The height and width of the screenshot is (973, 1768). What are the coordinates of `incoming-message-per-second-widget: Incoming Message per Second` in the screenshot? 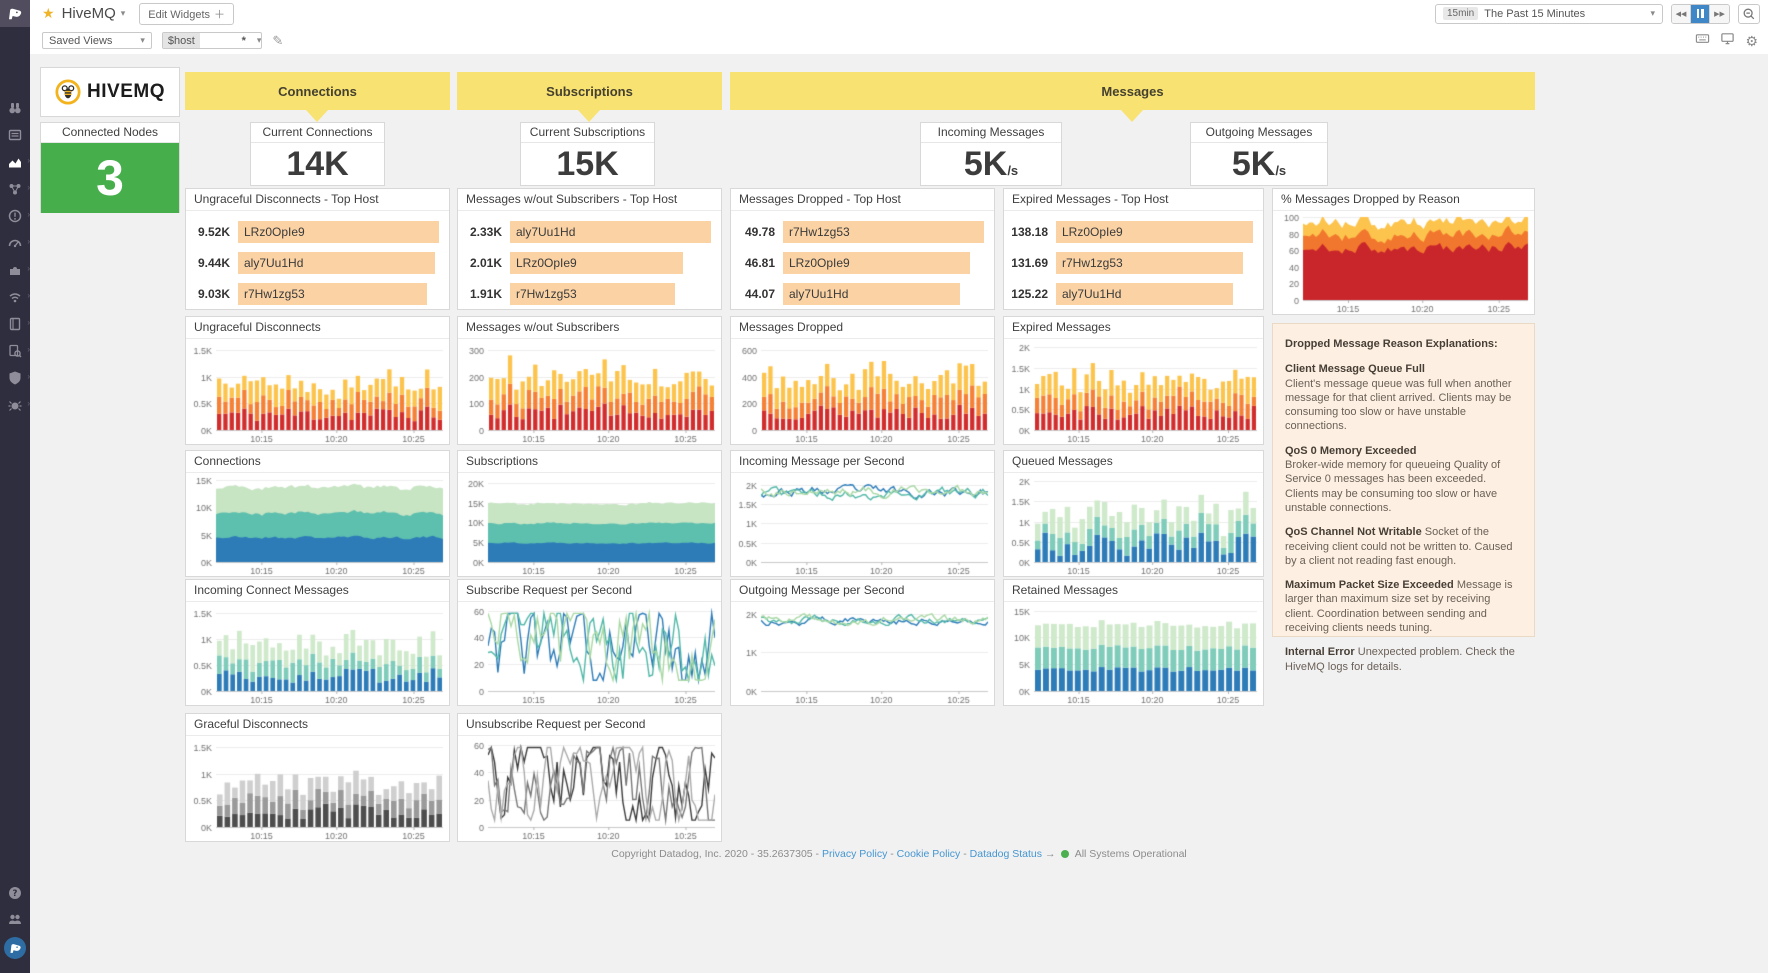 It's located at (862, 513).